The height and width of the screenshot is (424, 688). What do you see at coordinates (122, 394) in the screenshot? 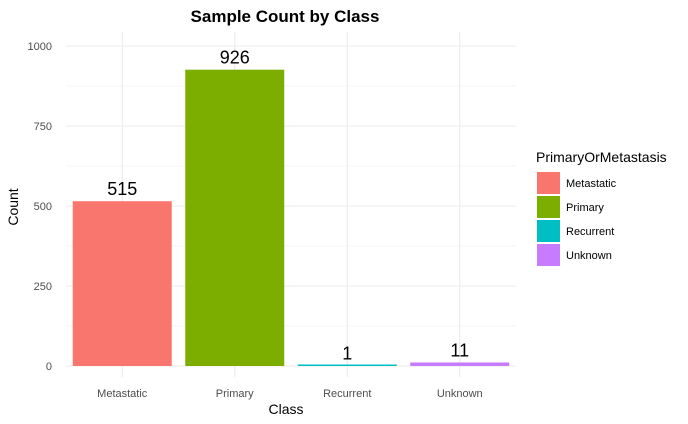
I see `x-tick-label-metastatic: Metastatic` at bounding box center [122, 394].